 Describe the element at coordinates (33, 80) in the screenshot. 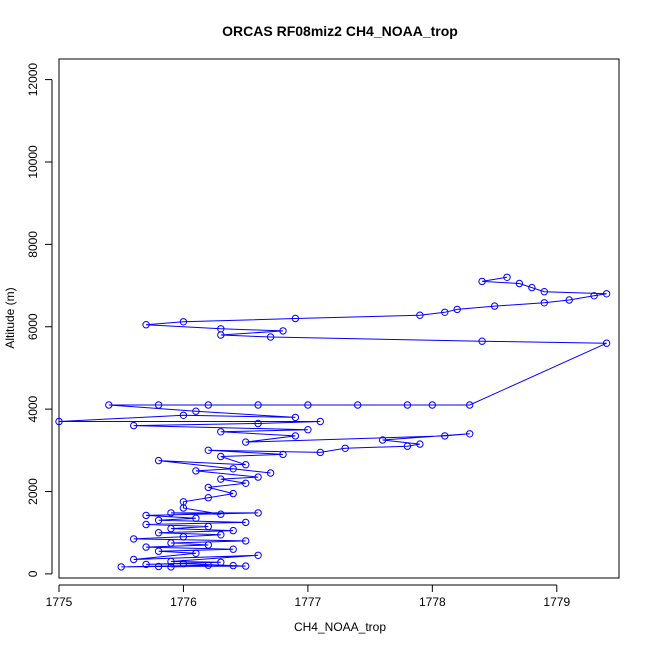

I see `y-tick-label: 12000` at that location.